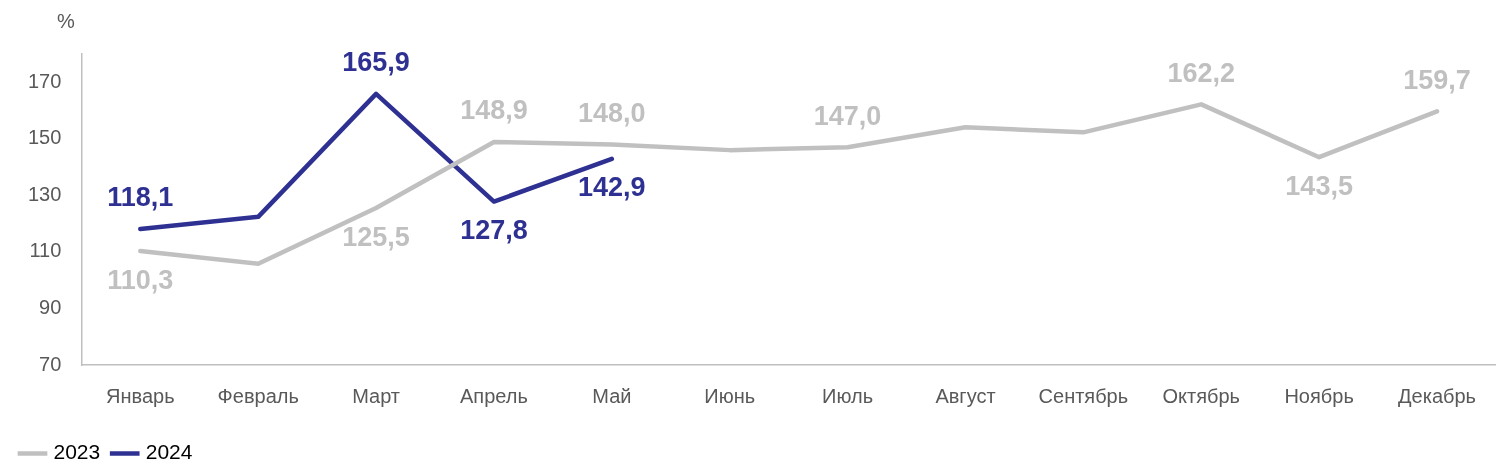 The width and height of the screenshot is (1496, 468). Describe the element at coordinates (50, 363) in the screenshot. I see `y-tick-label: 70` at that location.